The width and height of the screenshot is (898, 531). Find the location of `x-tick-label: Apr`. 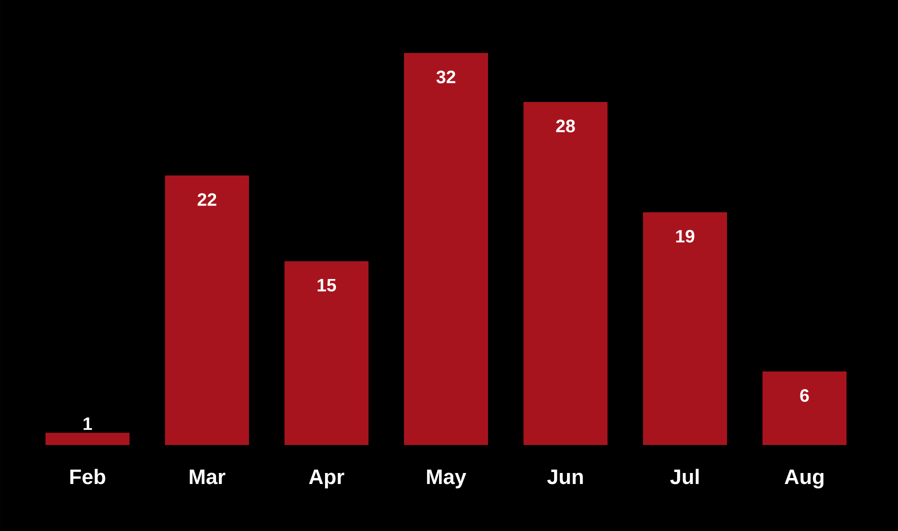

x-tick-label: Apr is located at coordinates (326, 479).